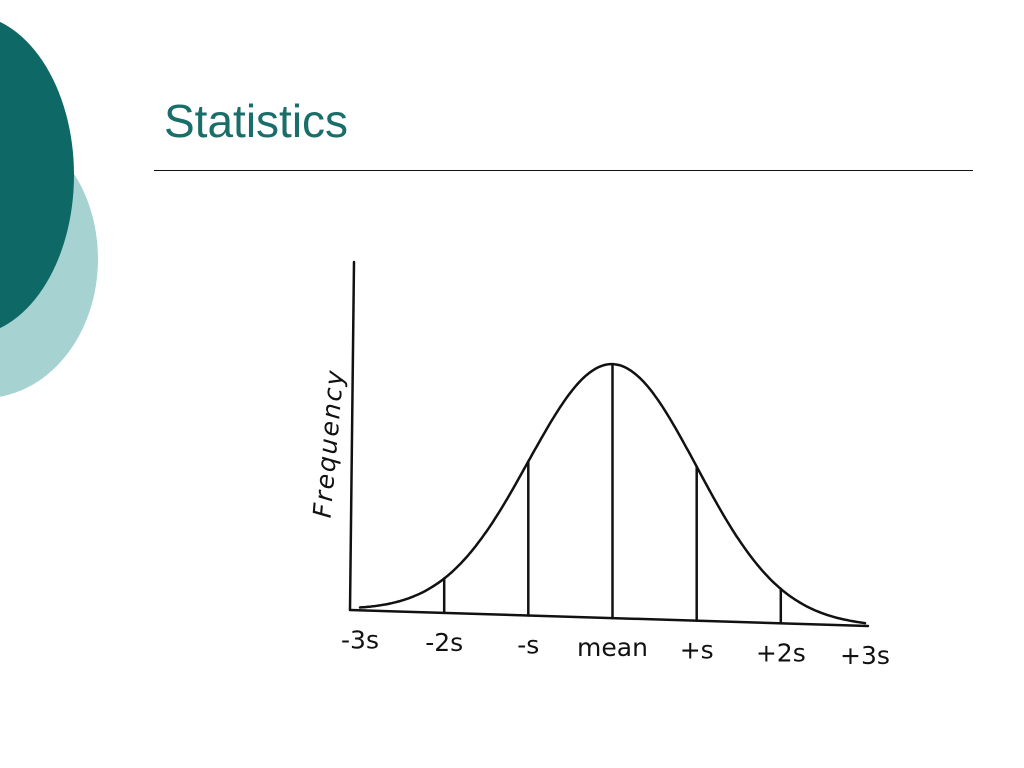 The image size is (1024, 768). I want to click on x-tick-label: +s, so click(697, 650).